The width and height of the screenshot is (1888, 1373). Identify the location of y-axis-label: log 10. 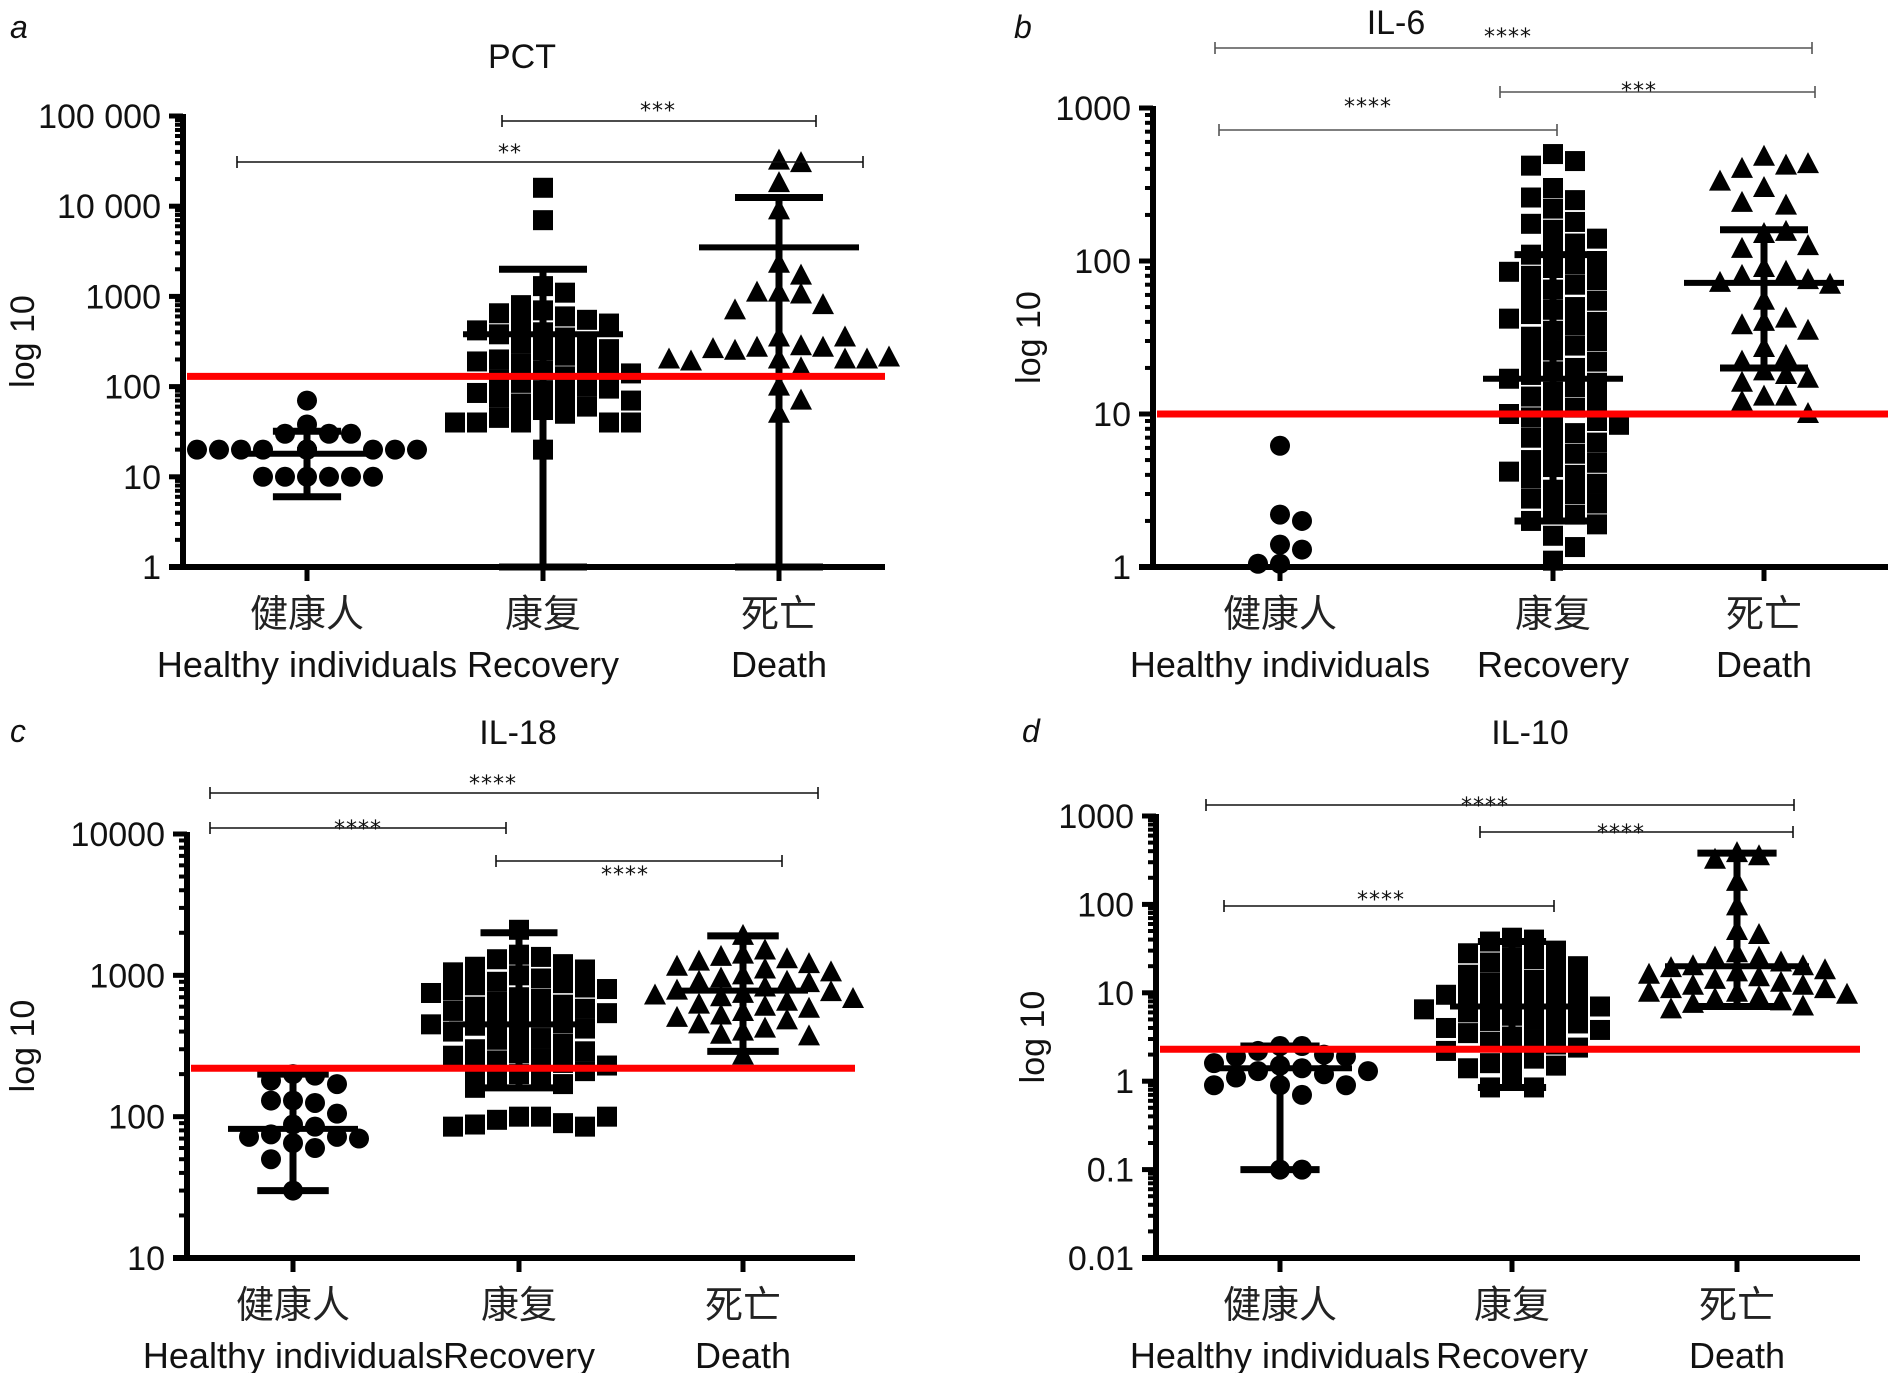
(23, 1046).